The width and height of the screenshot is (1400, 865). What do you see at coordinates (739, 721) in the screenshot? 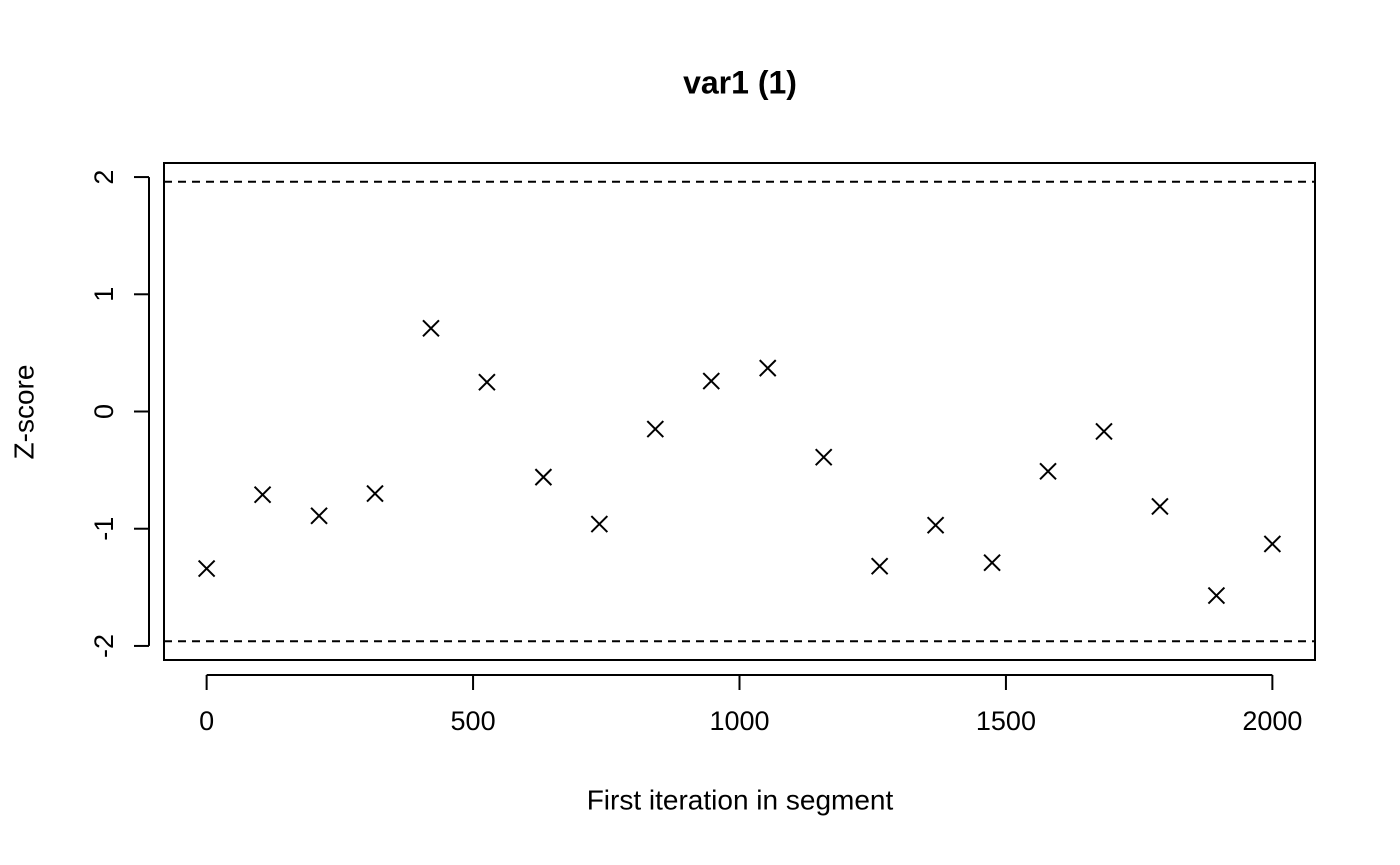
I see `x-tick-label: 1000` at bounding box center [739, 721].